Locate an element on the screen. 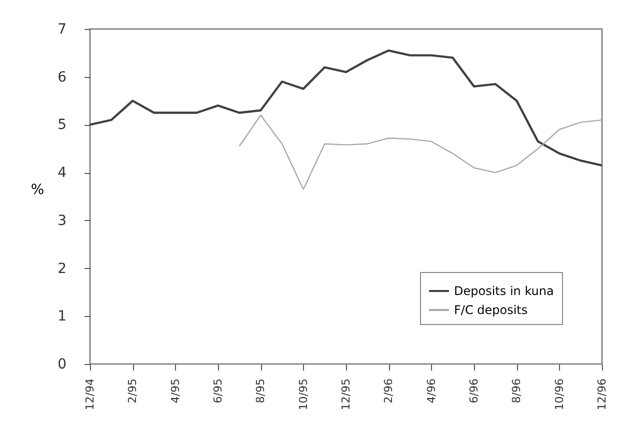  y-tick-label: 6 is located at coordinates (62, 77).